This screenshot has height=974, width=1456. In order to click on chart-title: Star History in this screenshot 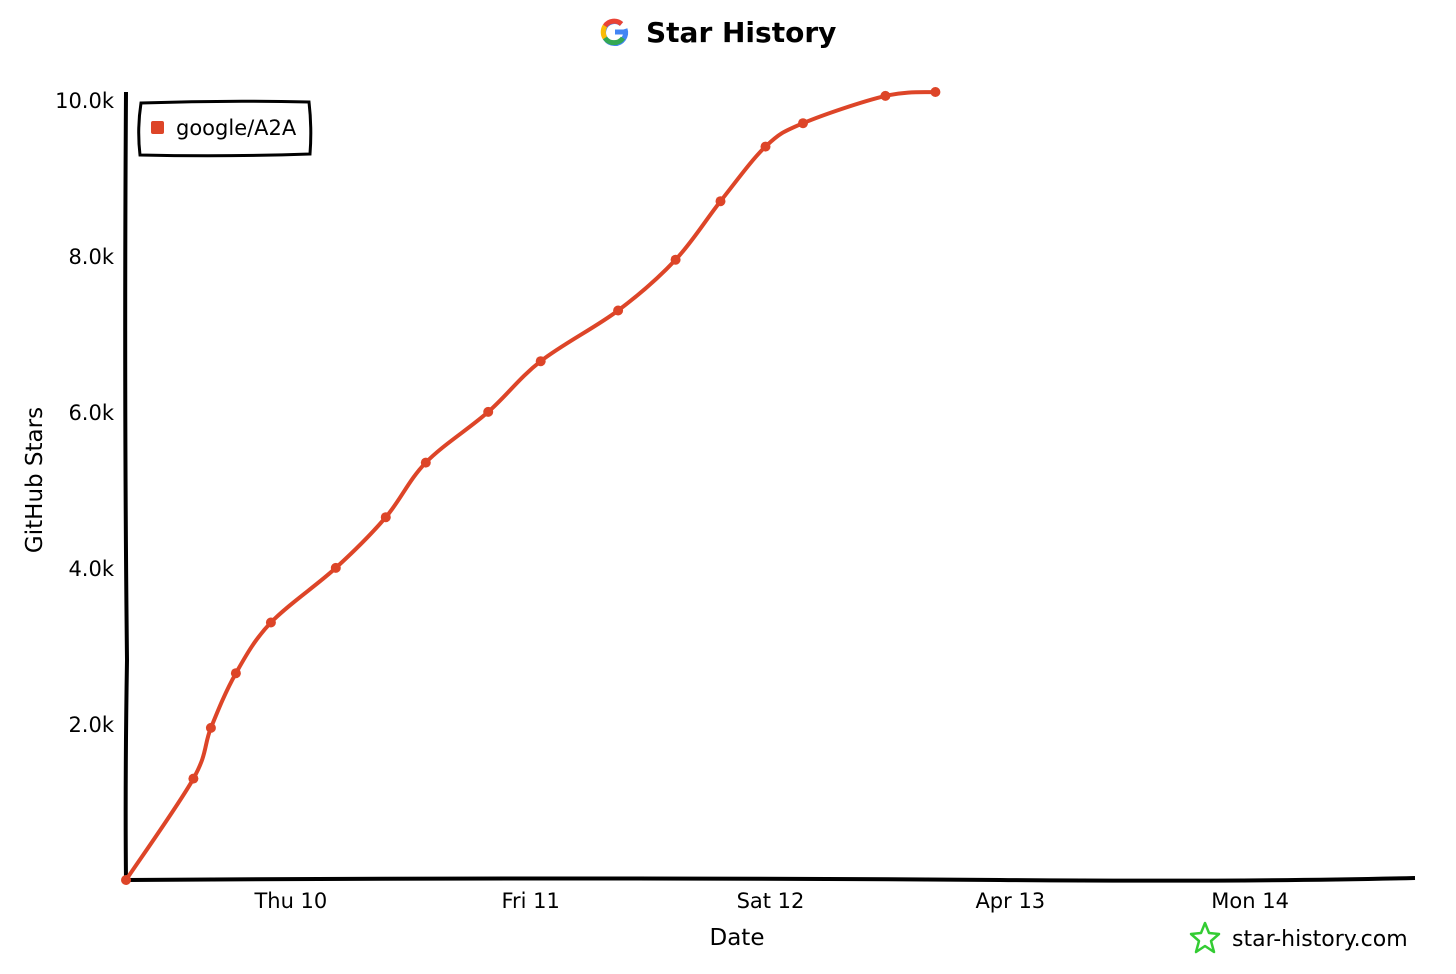, I will do `click(741, 32)`.